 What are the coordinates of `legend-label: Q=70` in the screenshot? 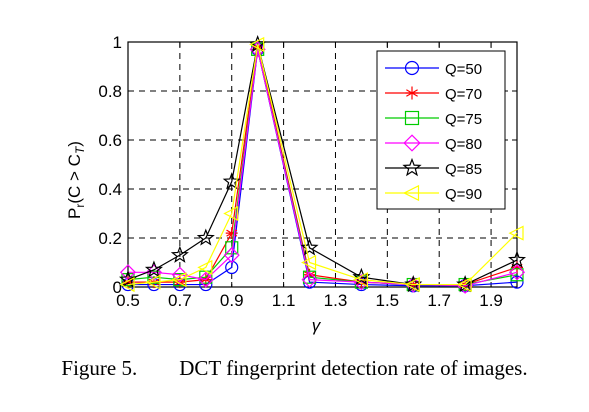 It's located at (463, 94).